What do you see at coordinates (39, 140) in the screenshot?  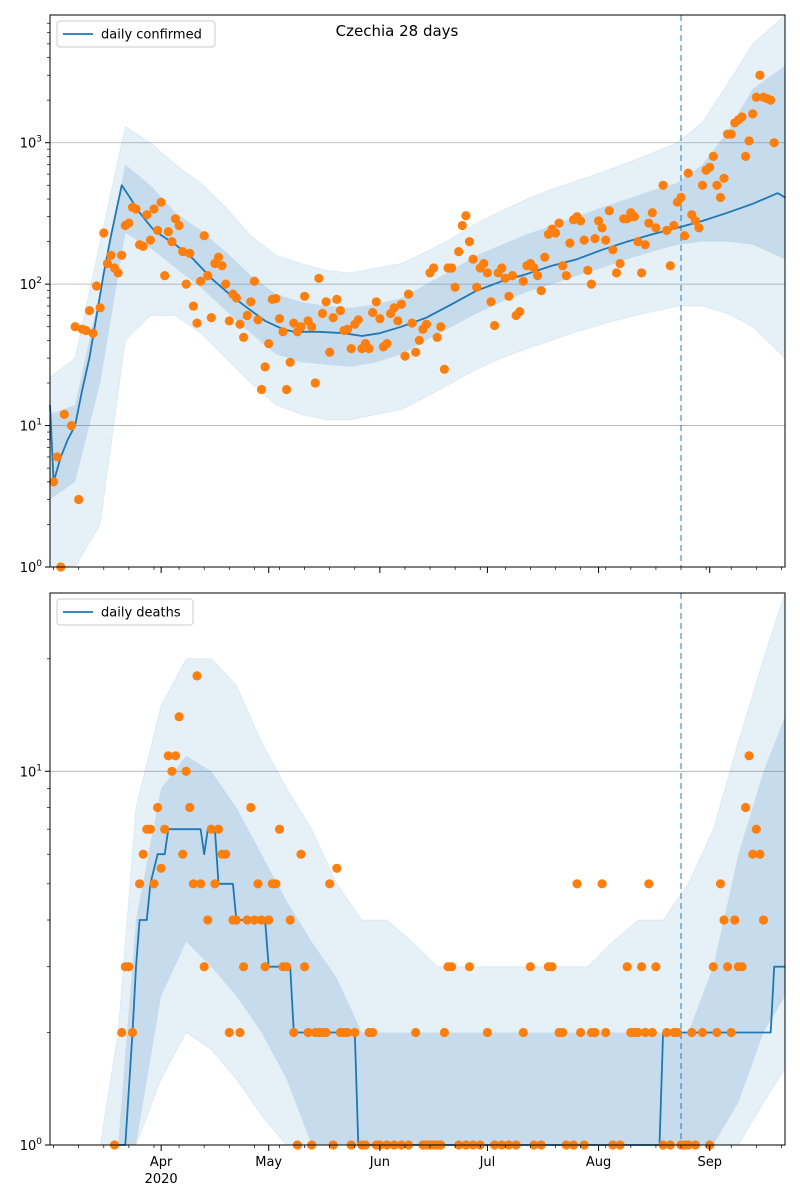 I see `y-tick-exponent: 3` at bounding box center [39, 140].